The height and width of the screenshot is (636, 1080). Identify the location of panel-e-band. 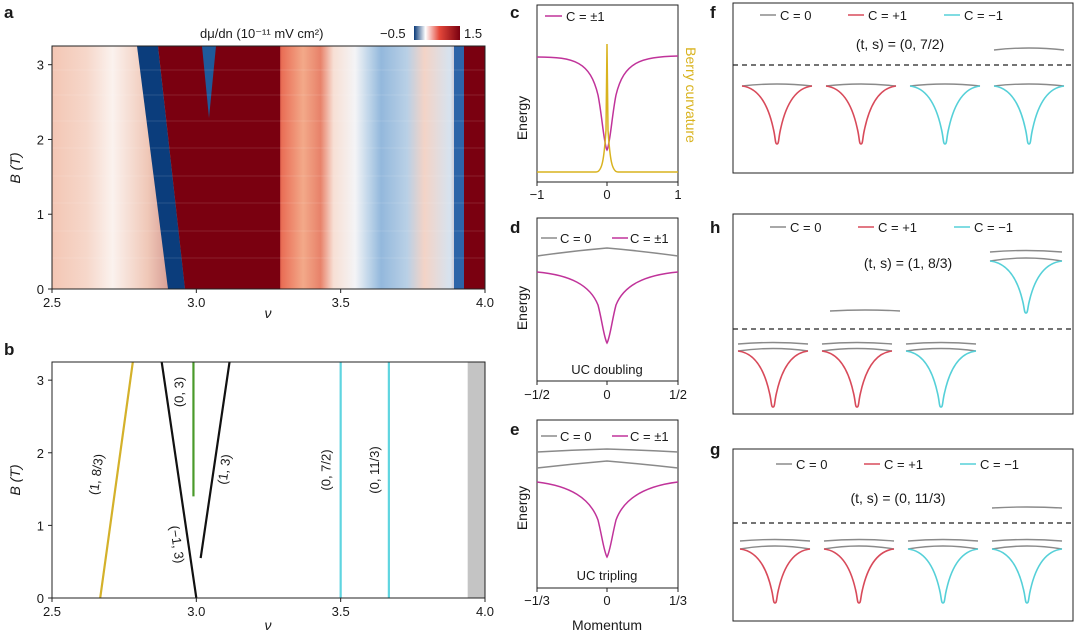
(607, 520).